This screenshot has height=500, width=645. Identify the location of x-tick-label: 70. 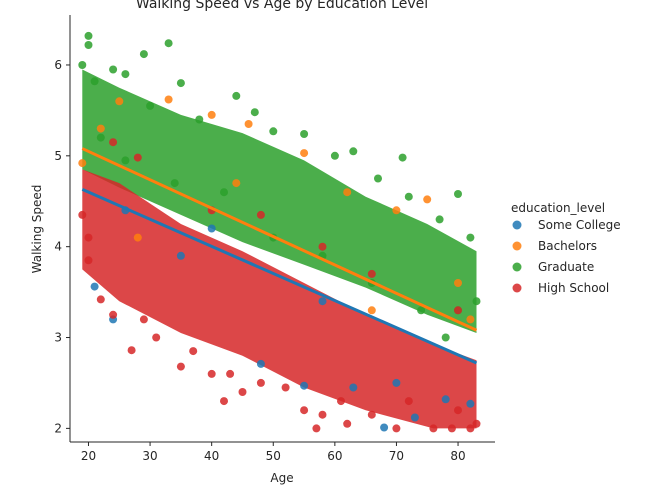
(396, 456).